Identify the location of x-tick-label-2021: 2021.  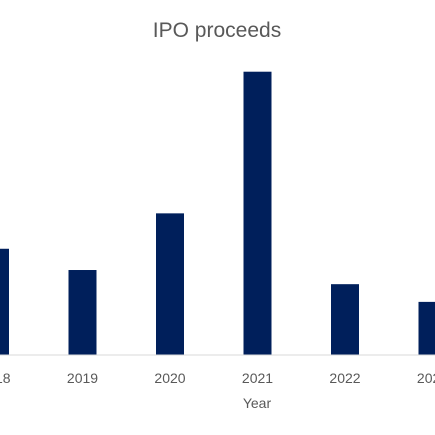
(257, 378).